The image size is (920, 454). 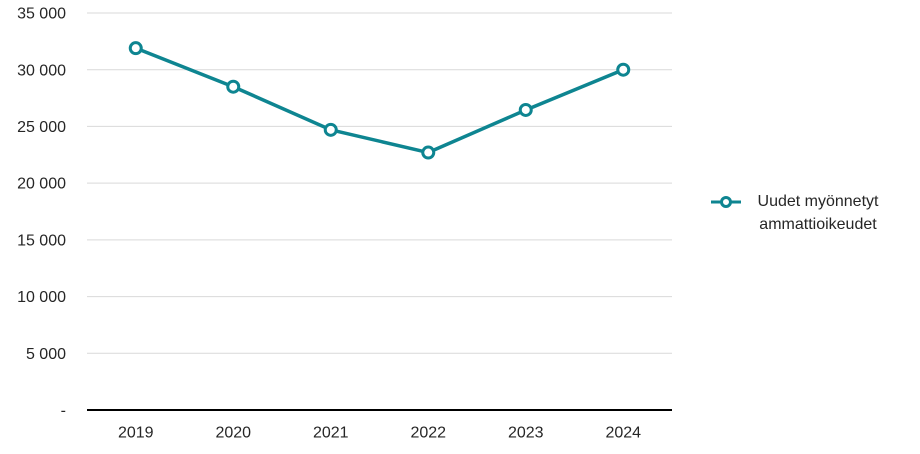 I want to click on x-axis-tick-label: 2021, so click(x=331, y=433).